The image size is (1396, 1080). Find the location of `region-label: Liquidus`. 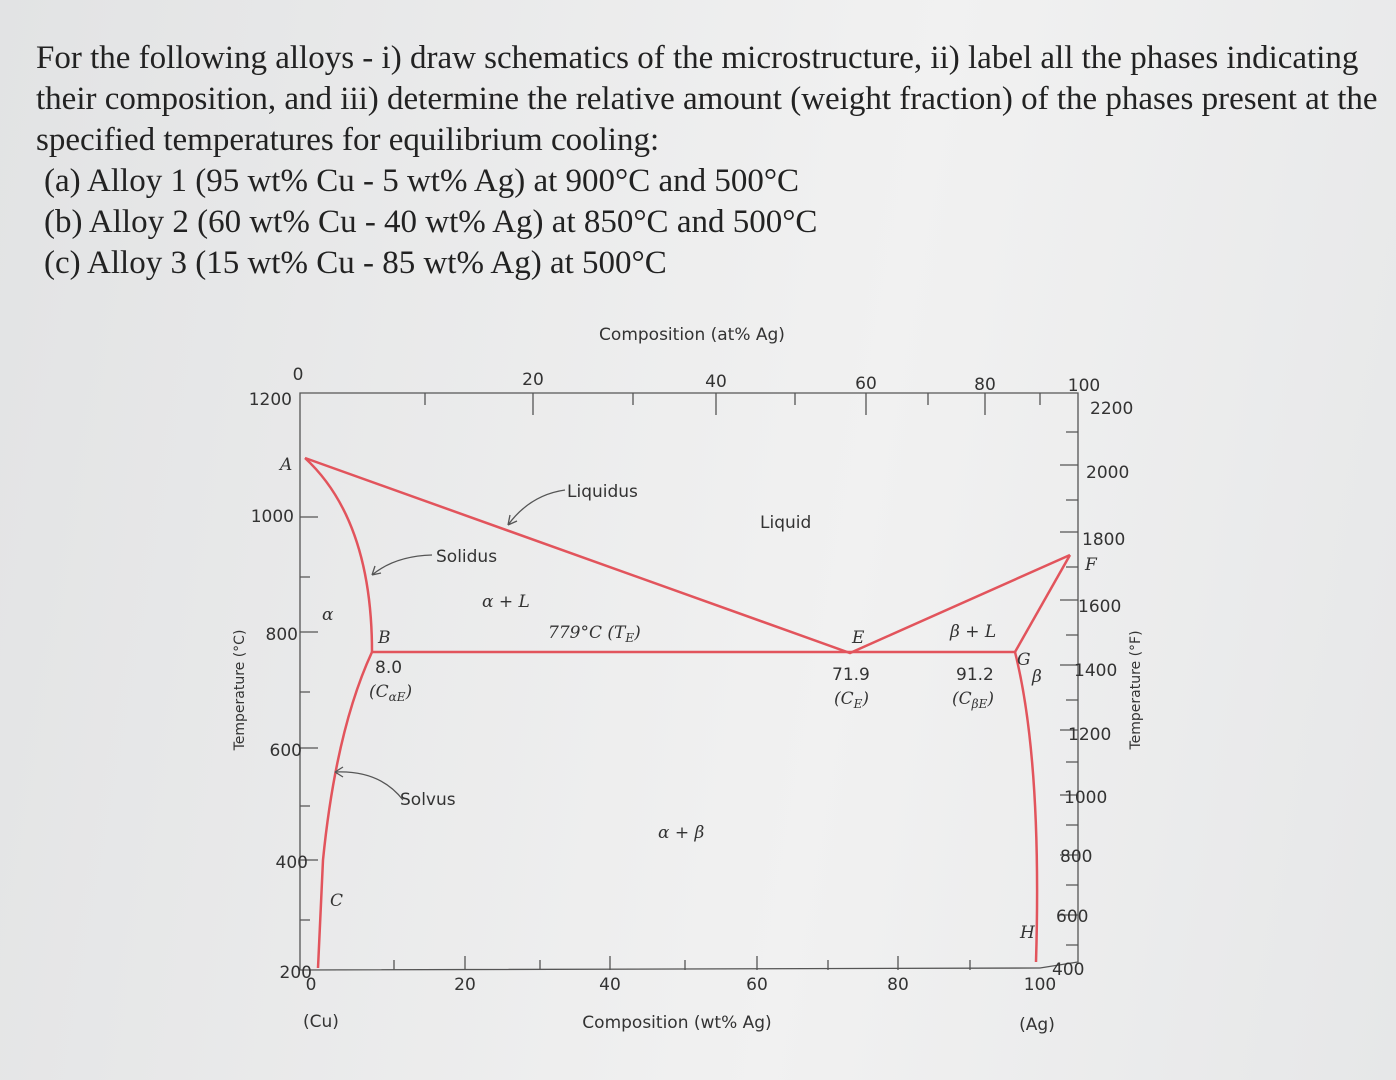

region-label: Liquidus is located at coordinates (602, 492).